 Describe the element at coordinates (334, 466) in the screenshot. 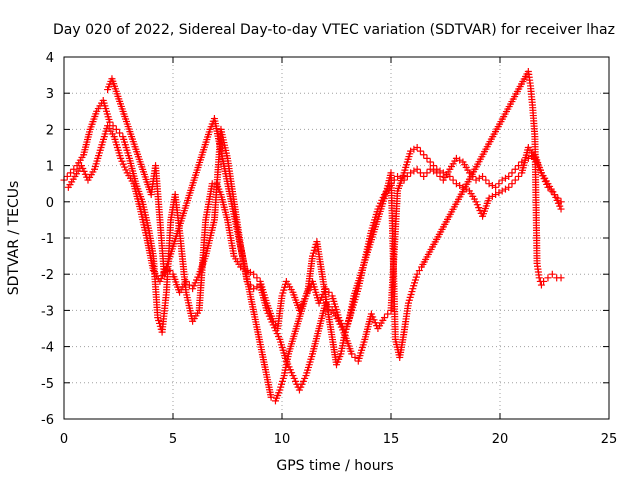

I see `x-axis-title: GPS time / hours` at that location.